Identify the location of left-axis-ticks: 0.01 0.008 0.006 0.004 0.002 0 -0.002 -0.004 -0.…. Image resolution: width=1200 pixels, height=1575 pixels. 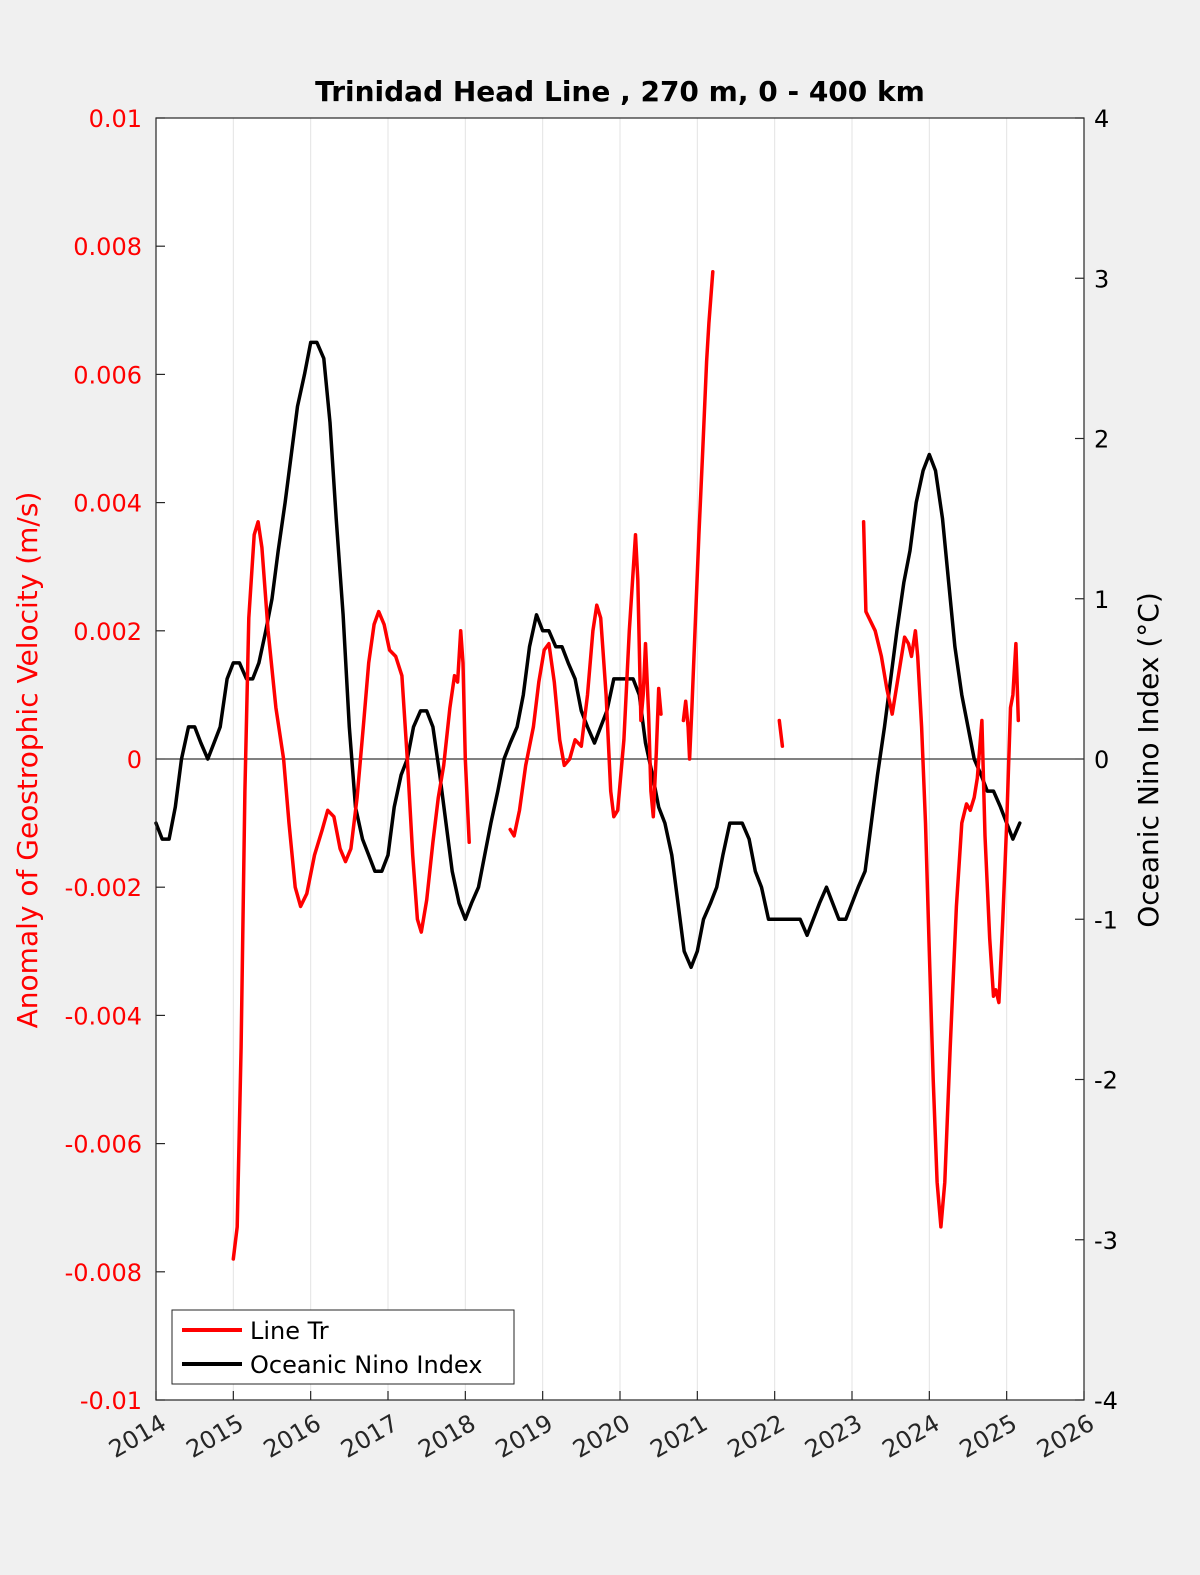
(115, 760).